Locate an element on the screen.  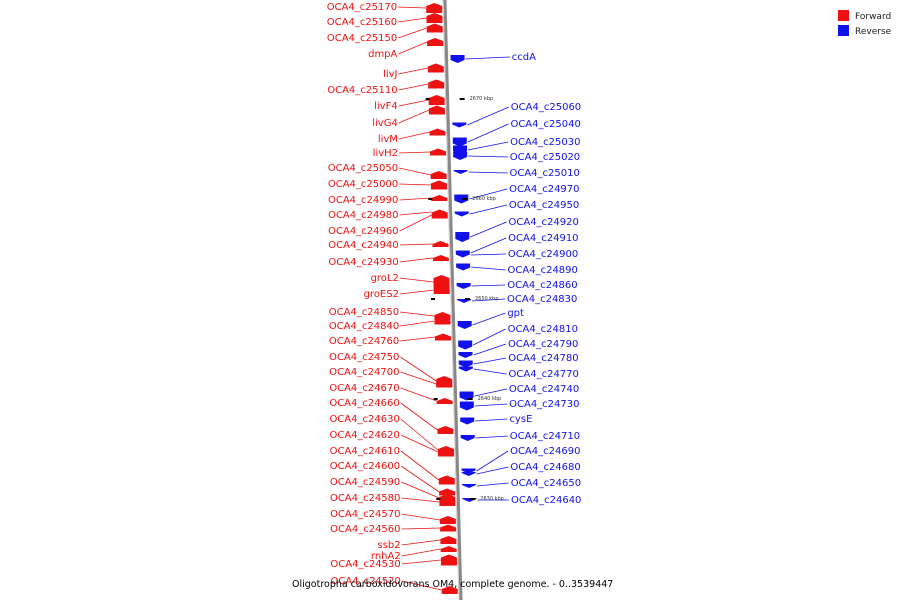
gene-label-forward: ssb2 is located at coordinates (389, 545).